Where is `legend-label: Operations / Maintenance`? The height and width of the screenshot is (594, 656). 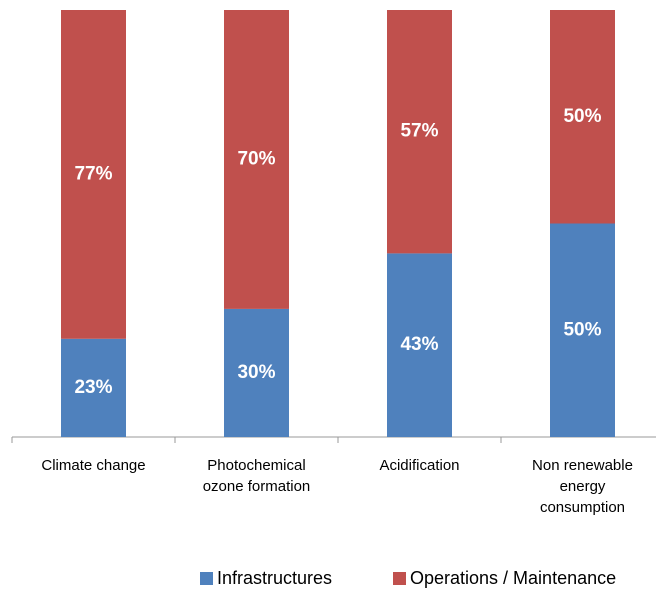 legend-label: Operations / Maintenance is located at coordinates (513, 578).